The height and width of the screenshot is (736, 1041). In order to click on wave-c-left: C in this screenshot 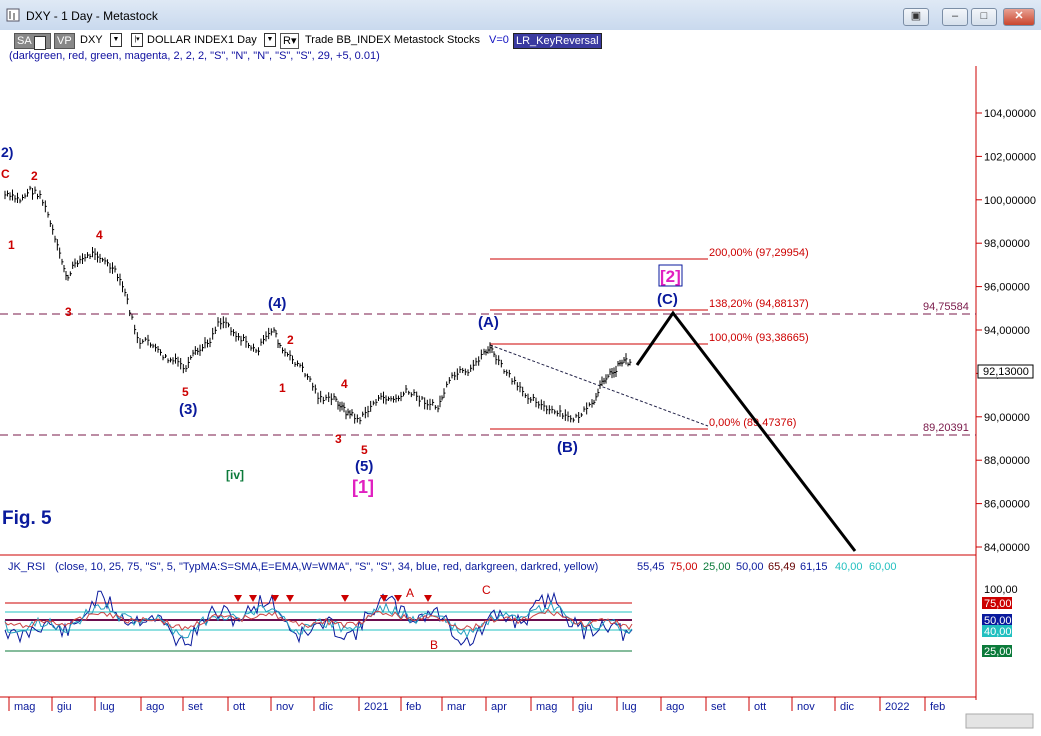, I will do `click(5, 174)`.